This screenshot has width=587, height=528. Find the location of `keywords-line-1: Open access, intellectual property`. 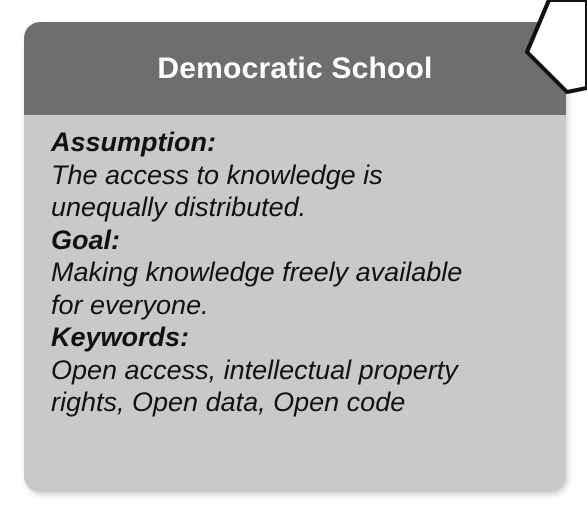

keywords-line-1: Open access, intellectual property is located at coordinates (254, 369).